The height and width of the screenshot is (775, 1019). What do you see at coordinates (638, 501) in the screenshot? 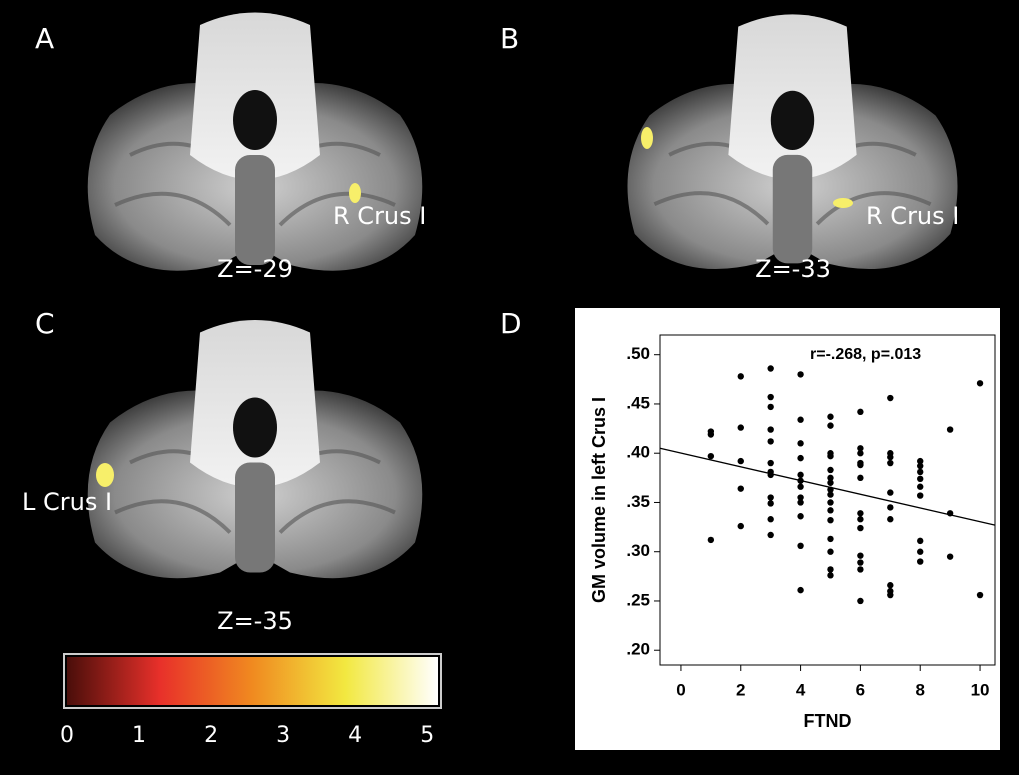
I see `y-tick-label: .35` at bounding box center [638, 501].